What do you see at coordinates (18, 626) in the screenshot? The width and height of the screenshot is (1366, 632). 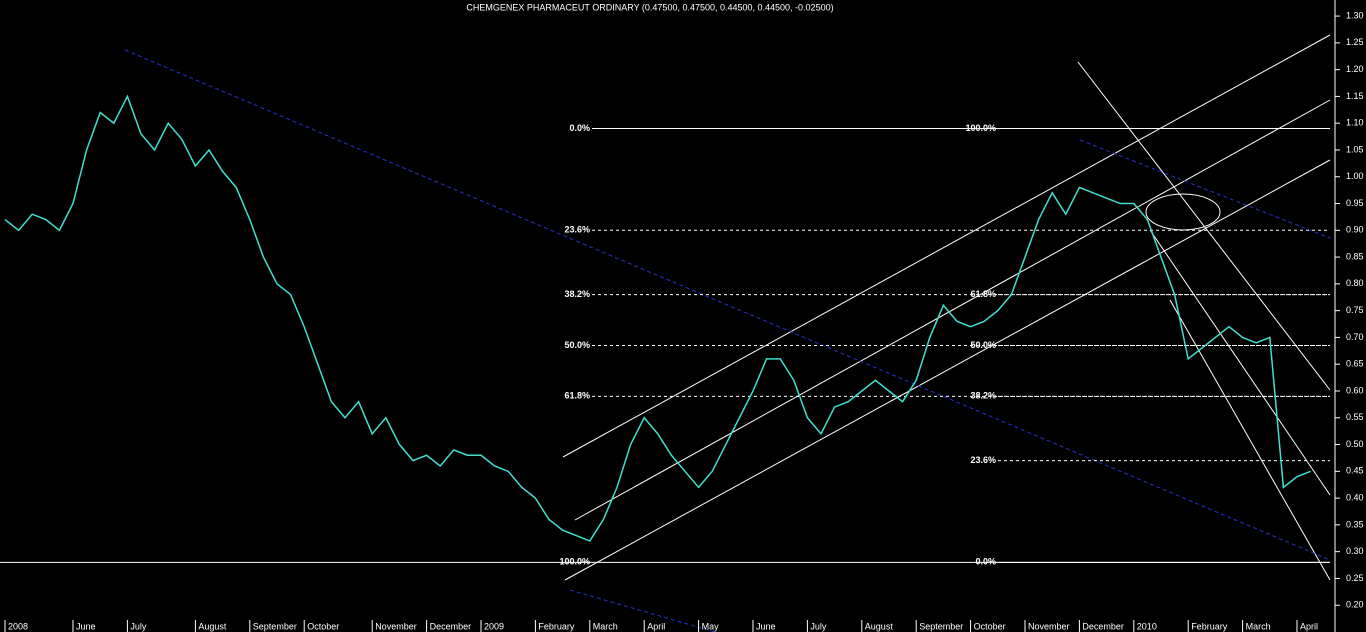 I see `x-tick-label: 2008` at bounding box center [18, 626].